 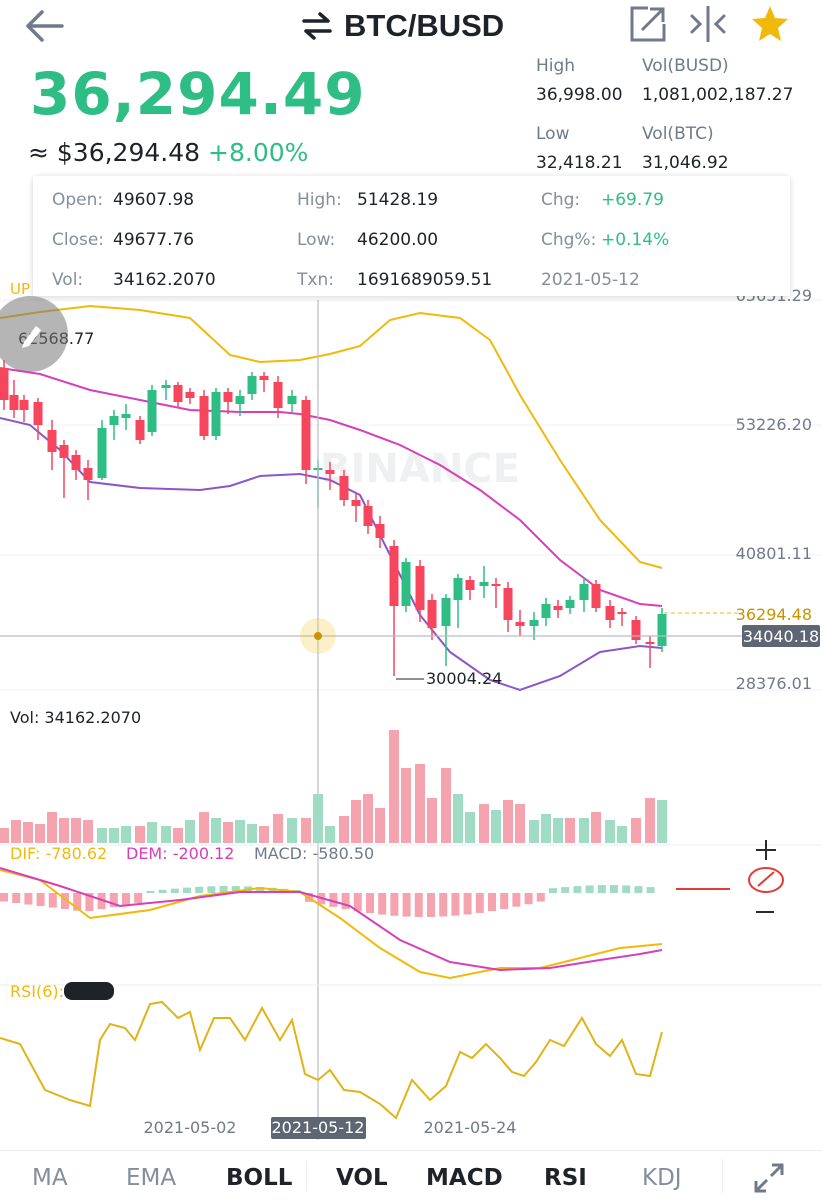 What do you see at coordinates (402, 26) in the screenshot?
I see `pair-selector: BTC/BUSD` at bounding box center [402, 26].